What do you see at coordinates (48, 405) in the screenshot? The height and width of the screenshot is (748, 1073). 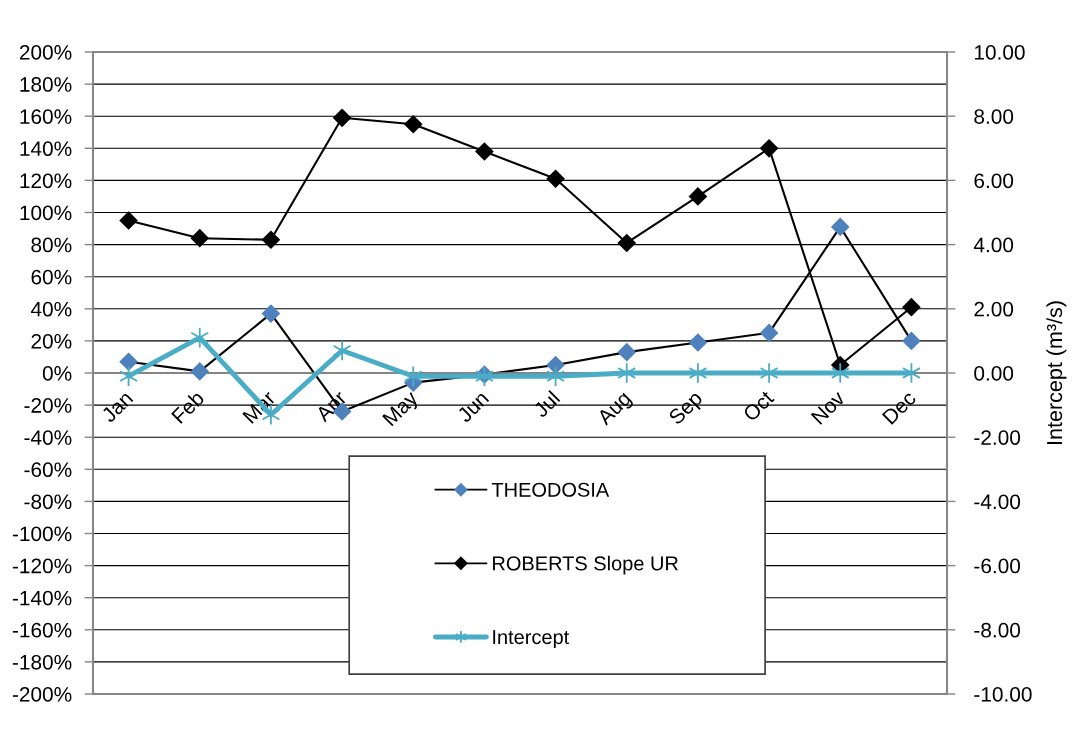 I see `y-tick-label: -20%` at bounding box center [48, 405].